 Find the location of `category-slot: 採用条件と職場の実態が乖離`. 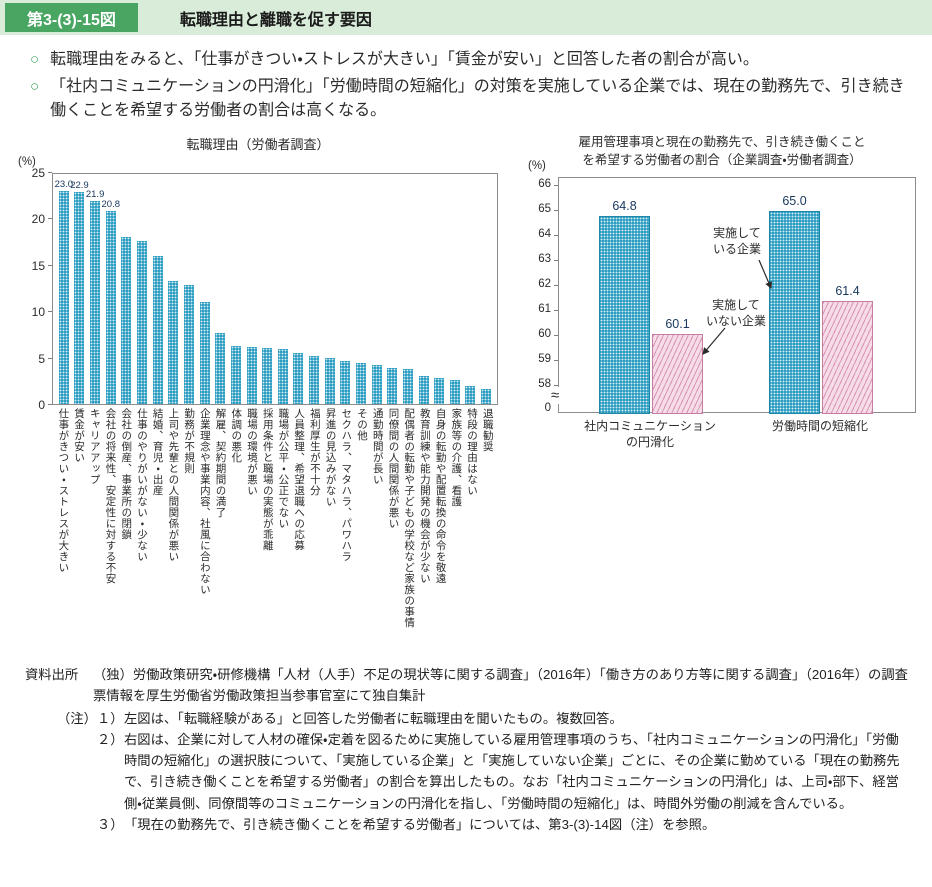

category-slot: 採用条件と職場の実態が乖離 is located at coordinates (267, 528).